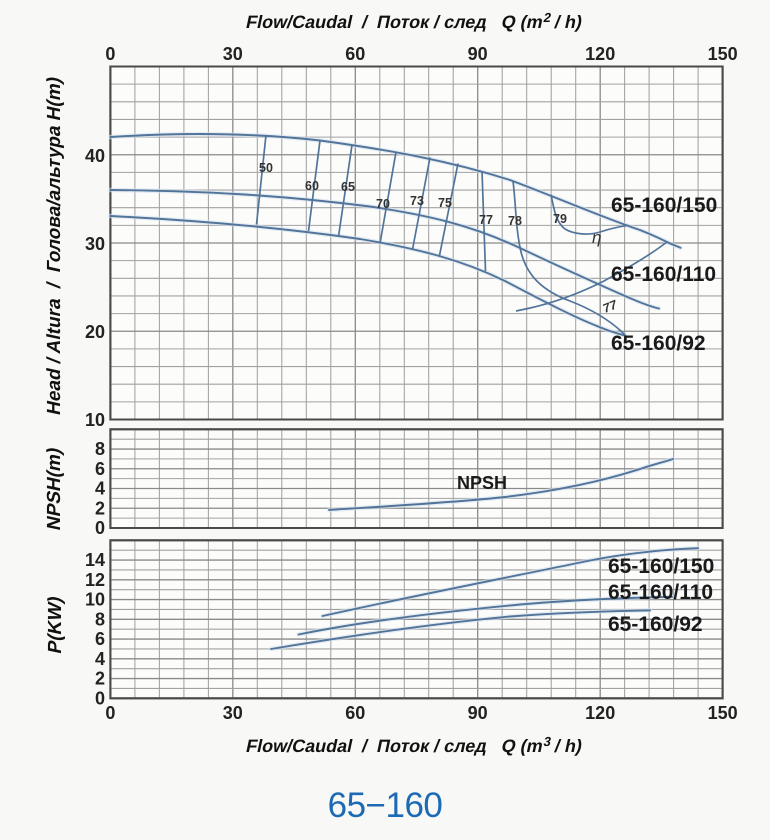  What do you see at coordinates (95, 332) in the screenshot?
I see `svg-text: 20` at bounding box center [95, 332].